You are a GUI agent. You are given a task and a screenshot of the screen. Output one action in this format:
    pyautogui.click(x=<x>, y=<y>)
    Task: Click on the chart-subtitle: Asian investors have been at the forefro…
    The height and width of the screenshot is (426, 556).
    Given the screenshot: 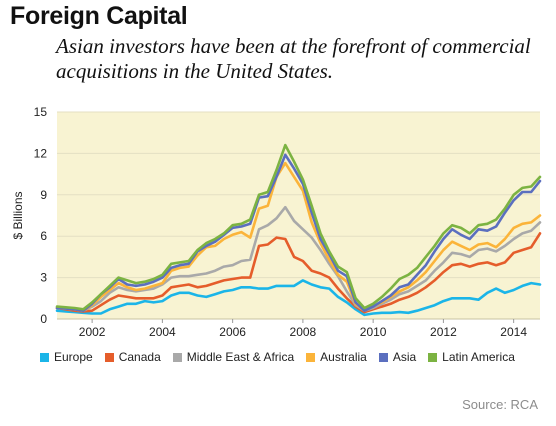 What is the action you would take?
    pyautogui.click(x=293, y=58)
    